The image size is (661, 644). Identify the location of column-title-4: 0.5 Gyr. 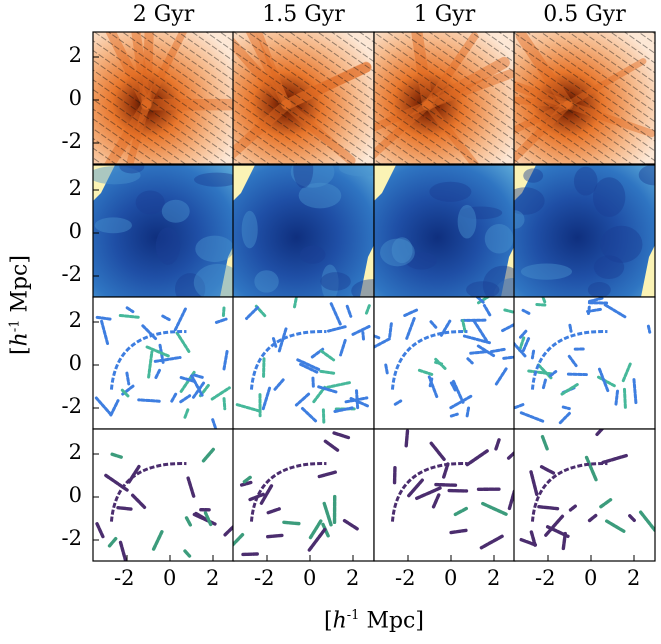
(584, 14).